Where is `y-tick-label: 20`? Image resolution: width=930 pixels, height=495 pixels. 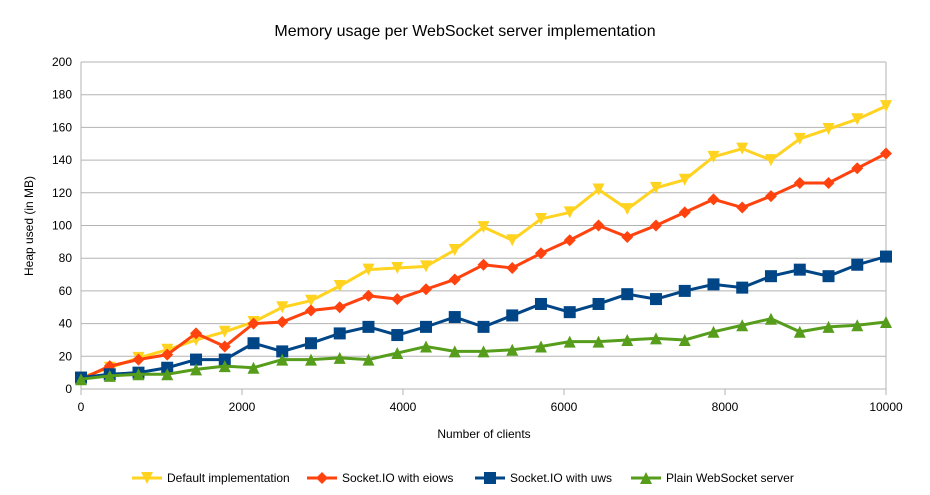
y-tick-label: 20 is located at coordinates (66, 356).